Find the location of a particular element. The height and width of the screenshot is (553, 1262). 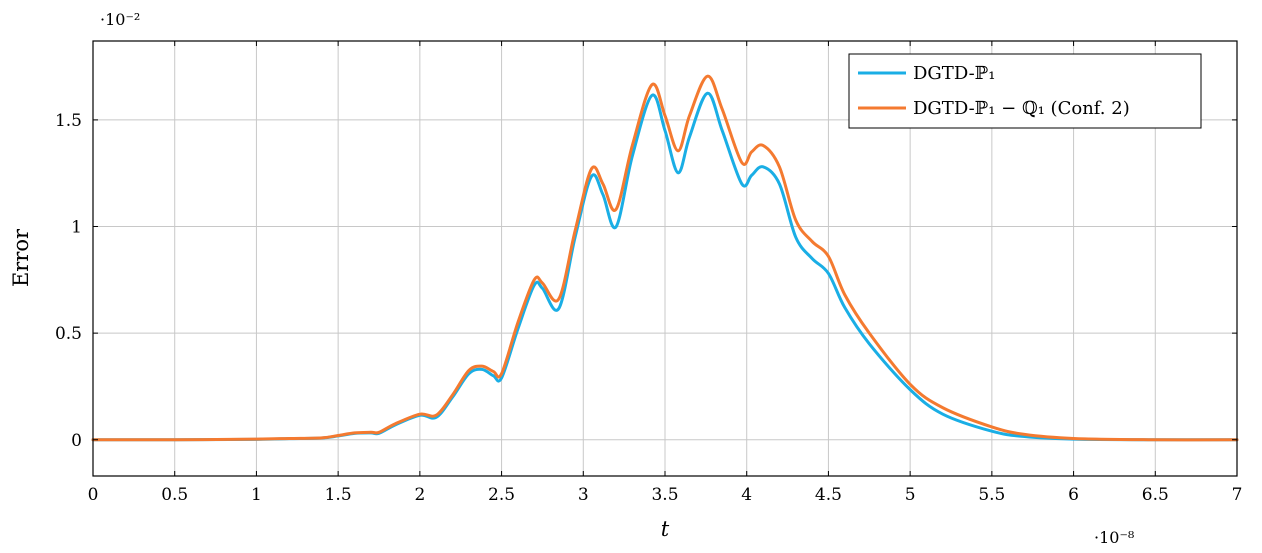

x-tick-label: 4 is located at coordinates (746, 495).